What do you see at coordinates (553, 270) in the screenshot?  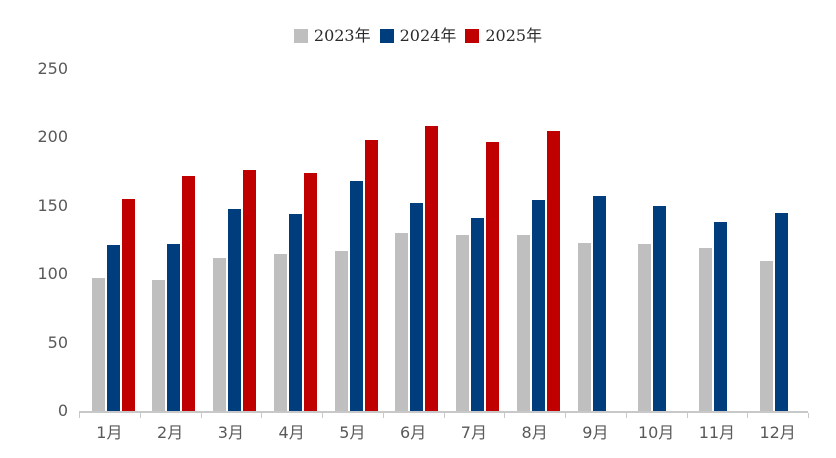 I see `bar-2025年-8月` at bounding box center [553, 270].